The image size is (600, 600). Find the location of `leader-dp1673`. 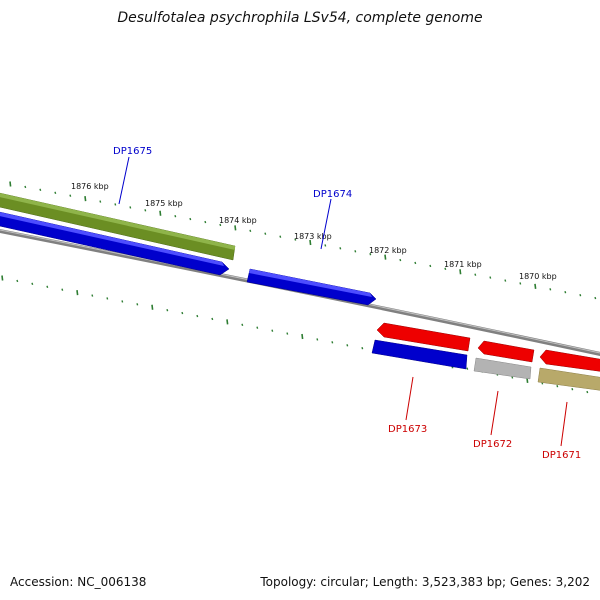

leader-dp1673 is located at coordinates (409, 398).